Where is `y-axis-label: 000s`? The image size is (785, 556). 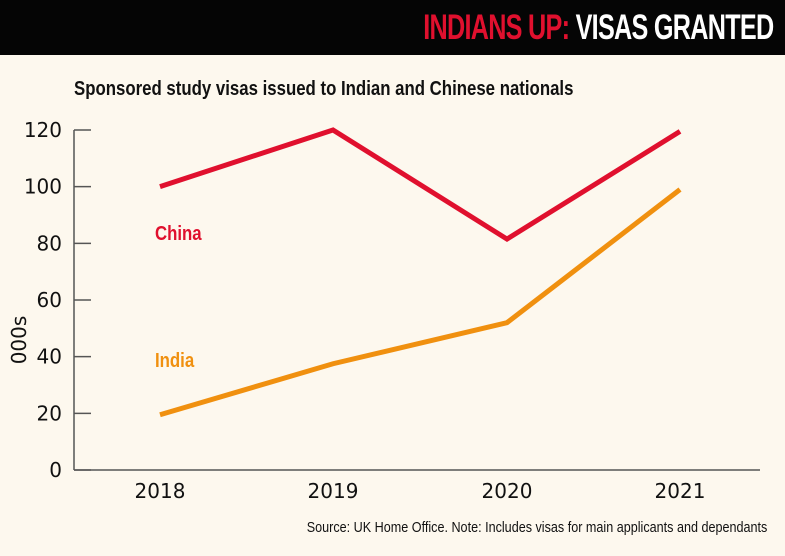
y-axis-label: 000s is located at coordinates (19, 340).